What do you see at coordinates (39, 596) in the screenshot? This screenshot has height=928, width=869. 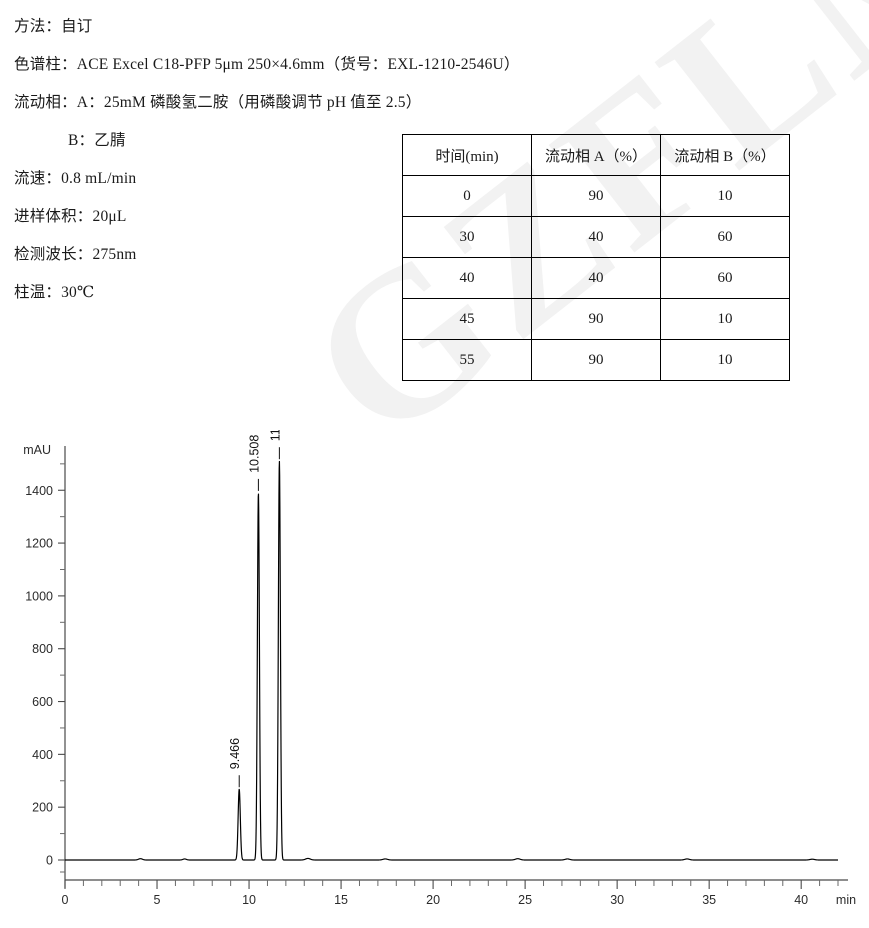 I see `y-axis-tick-label-1000: 1000` at bounding box center [39, 596].